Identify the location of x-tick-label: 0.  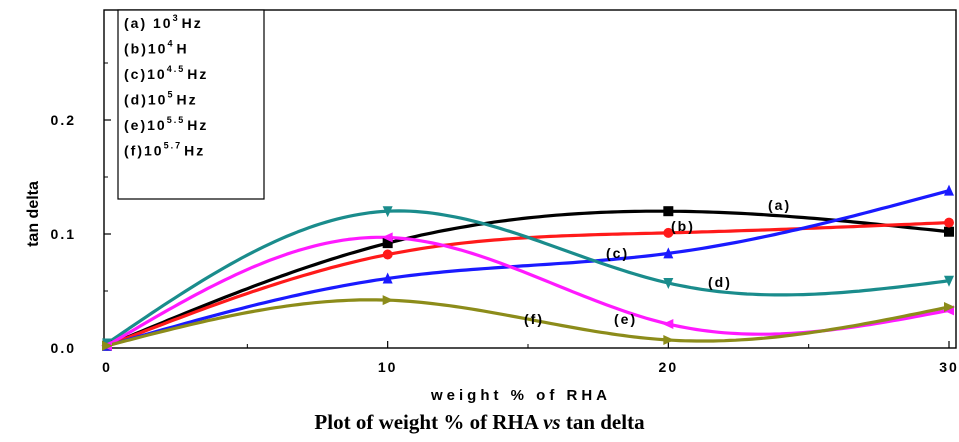
(107, 367).